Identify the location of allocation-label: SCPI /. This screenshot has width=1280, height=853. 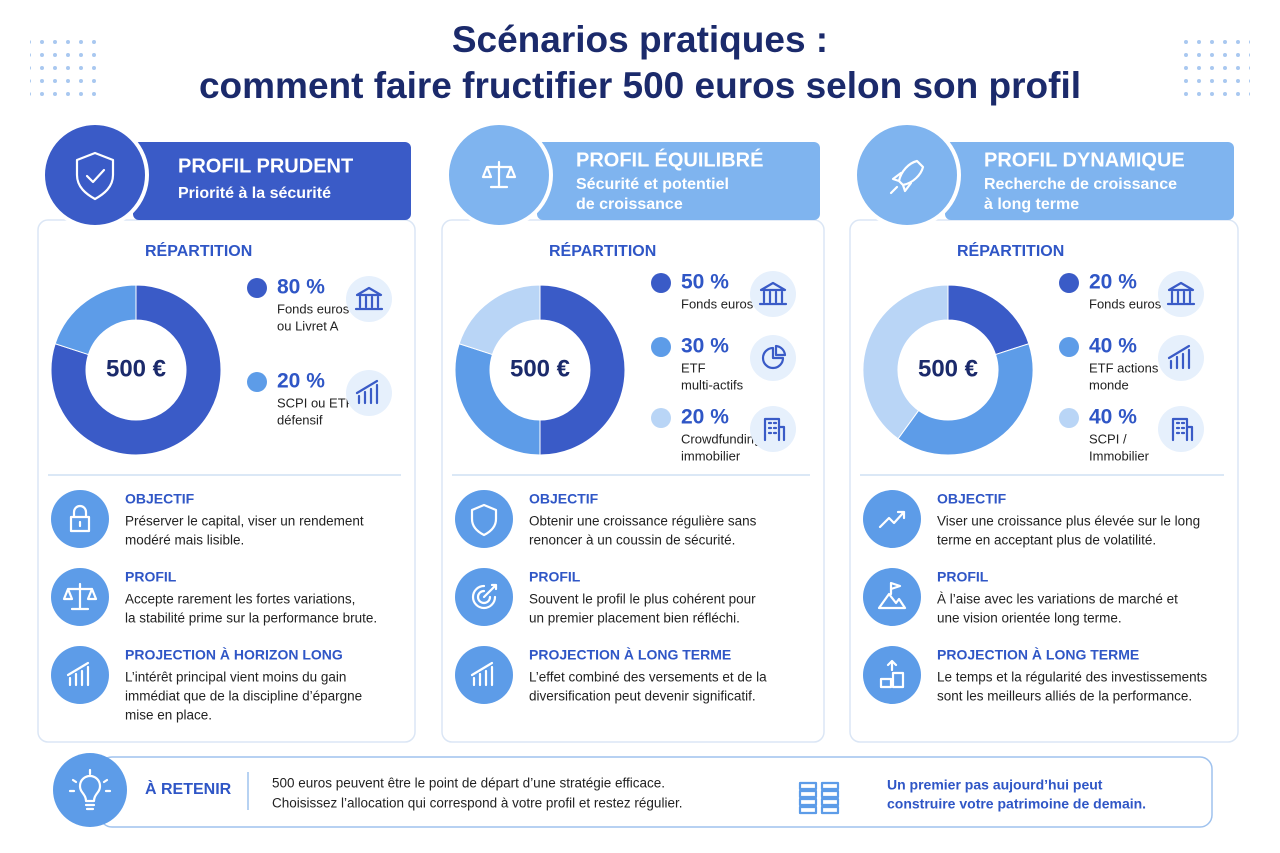
(1108, 438).